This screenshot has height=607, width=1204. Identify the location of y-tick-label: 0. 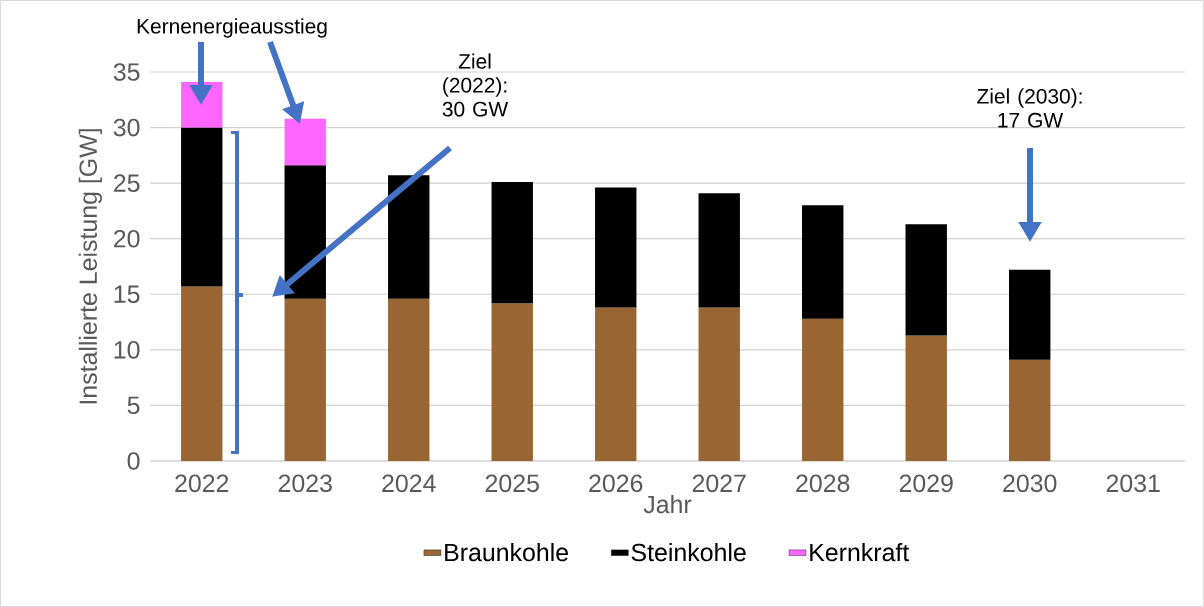
(133, 461).